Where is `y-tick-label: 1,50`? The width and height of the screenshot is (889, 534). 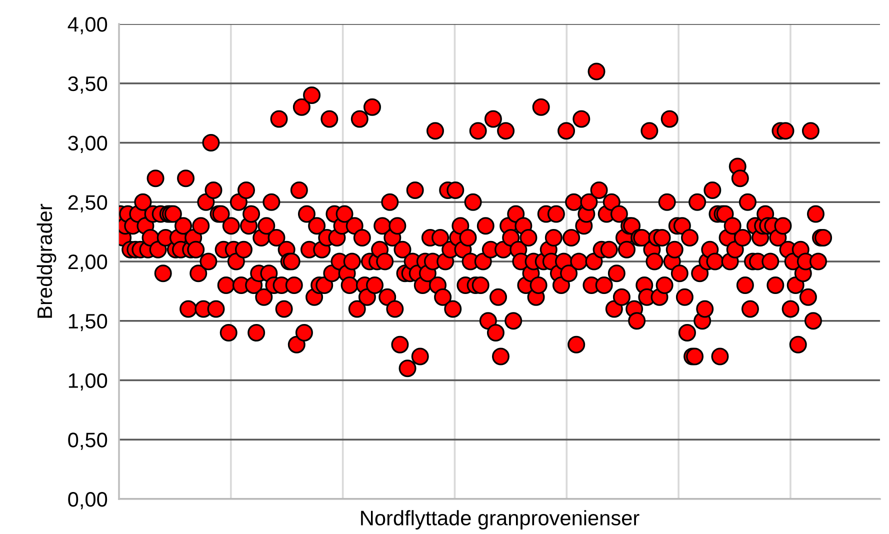
y-tick-label: 1,50 is located at coordinates (88, 323).